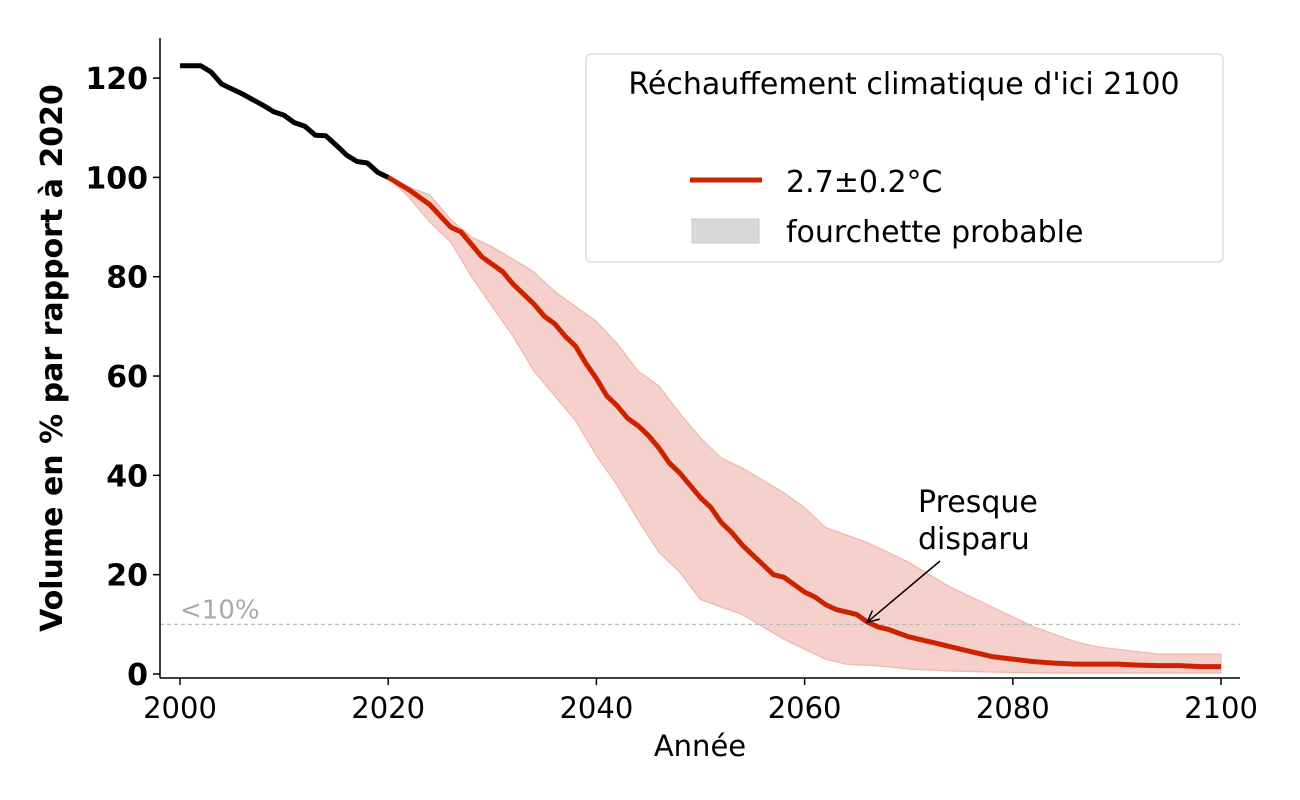 The width and height of the screenshot is (1300, 800). Describe the element at coordinates (903, 591) in the screenshot. I see `annotation-arrow-line` at that location.